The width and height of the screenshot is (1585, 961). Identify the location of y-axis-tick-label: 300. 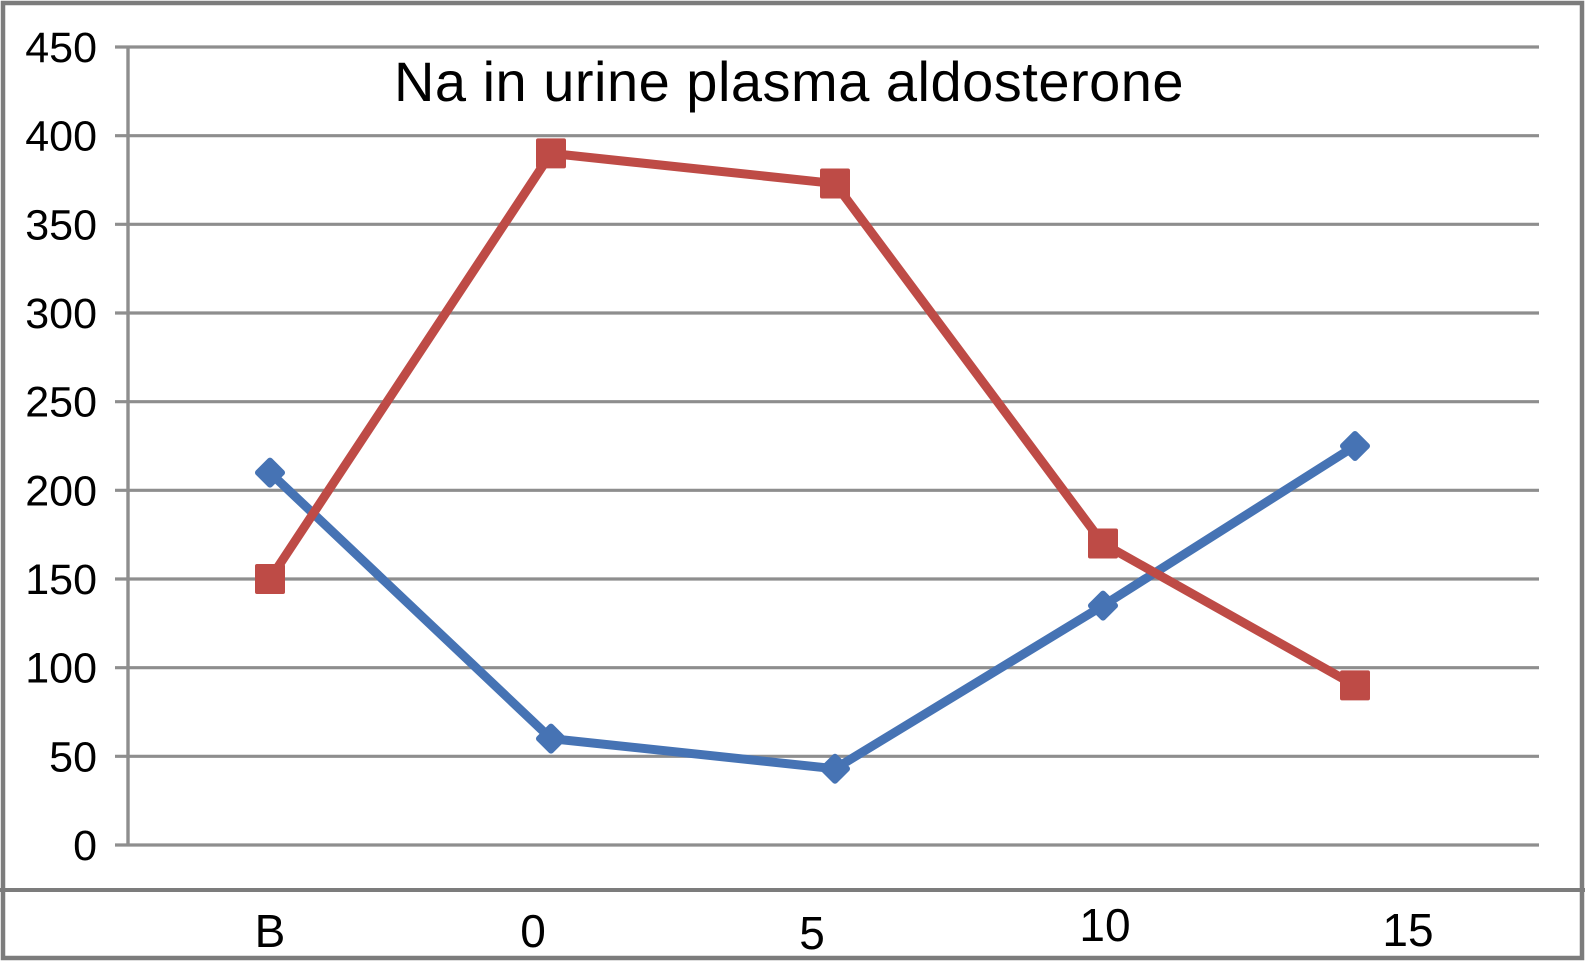
(61, 314).